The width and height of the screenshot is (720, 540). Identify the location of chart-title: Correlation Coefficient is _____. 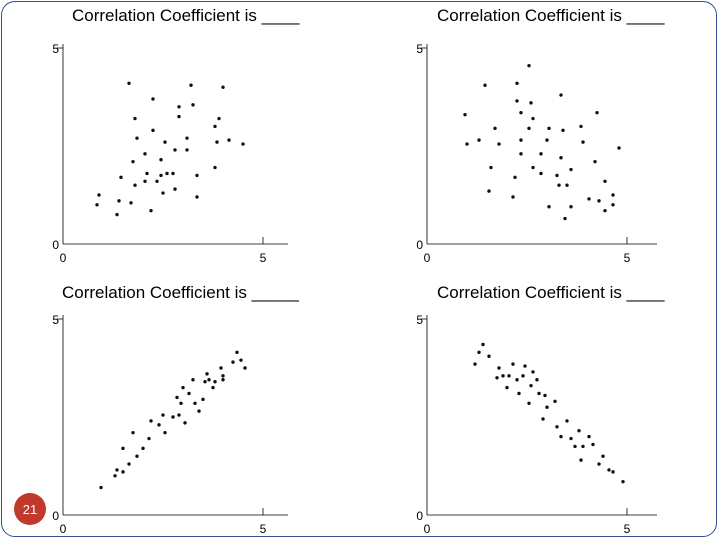
(180, 292).